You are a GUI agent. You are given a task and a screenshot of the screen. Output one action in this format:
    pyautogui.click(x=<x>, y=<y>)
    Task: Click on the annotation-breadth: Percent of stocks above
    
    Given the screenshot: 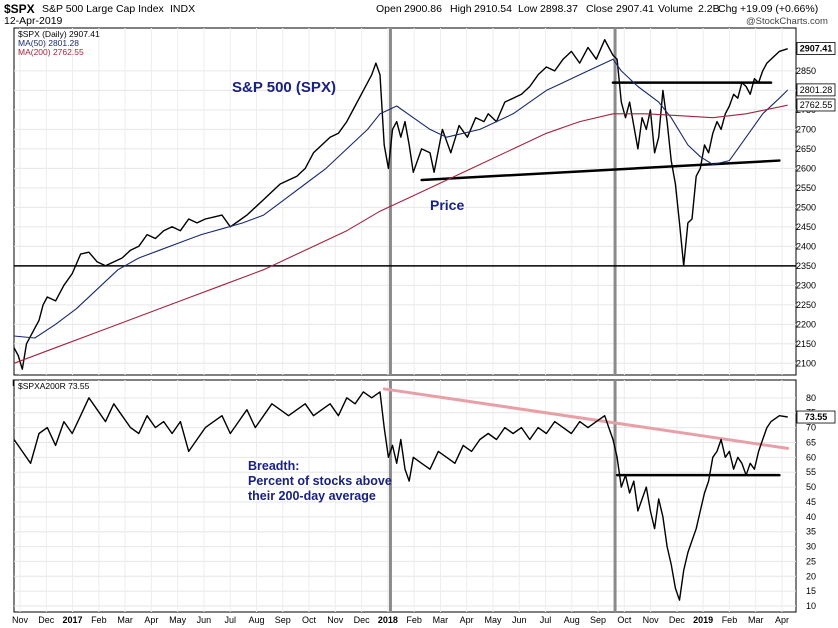 What is the action you would take?
    pyautogui.click(x=320, y=481)
    